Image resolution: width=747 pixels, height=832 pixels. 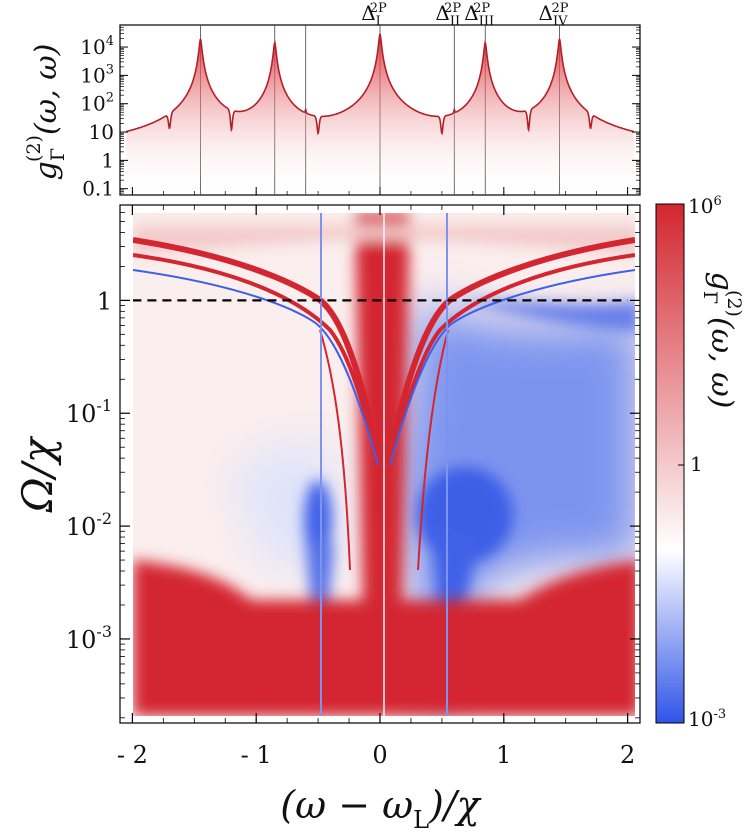 I want to click on colorbar: 106 1 10-3 gΓ (2)(ω, ω), so click(x=700, y=462).